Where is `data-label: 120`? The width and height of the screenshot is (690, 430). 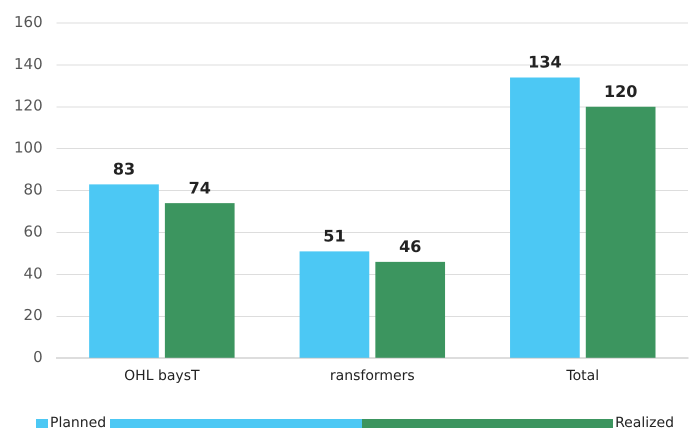
data-label: 120 is located at coordinates (621, 91).